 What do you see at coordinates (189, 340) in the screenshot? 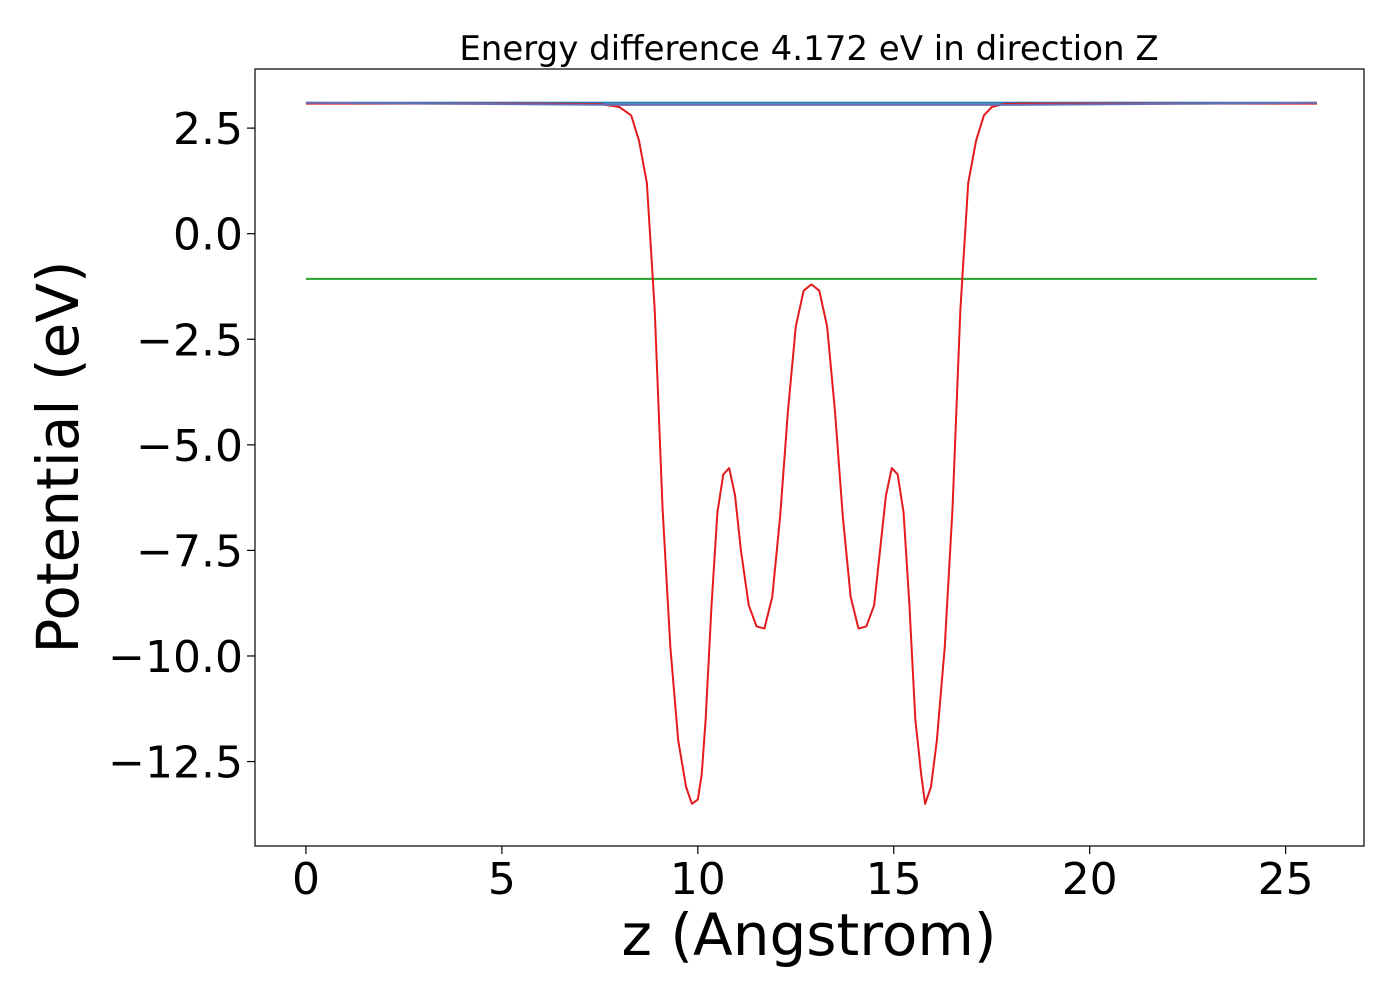
I see `y-tick-label: −2.5` at bounding box center [189, 340].